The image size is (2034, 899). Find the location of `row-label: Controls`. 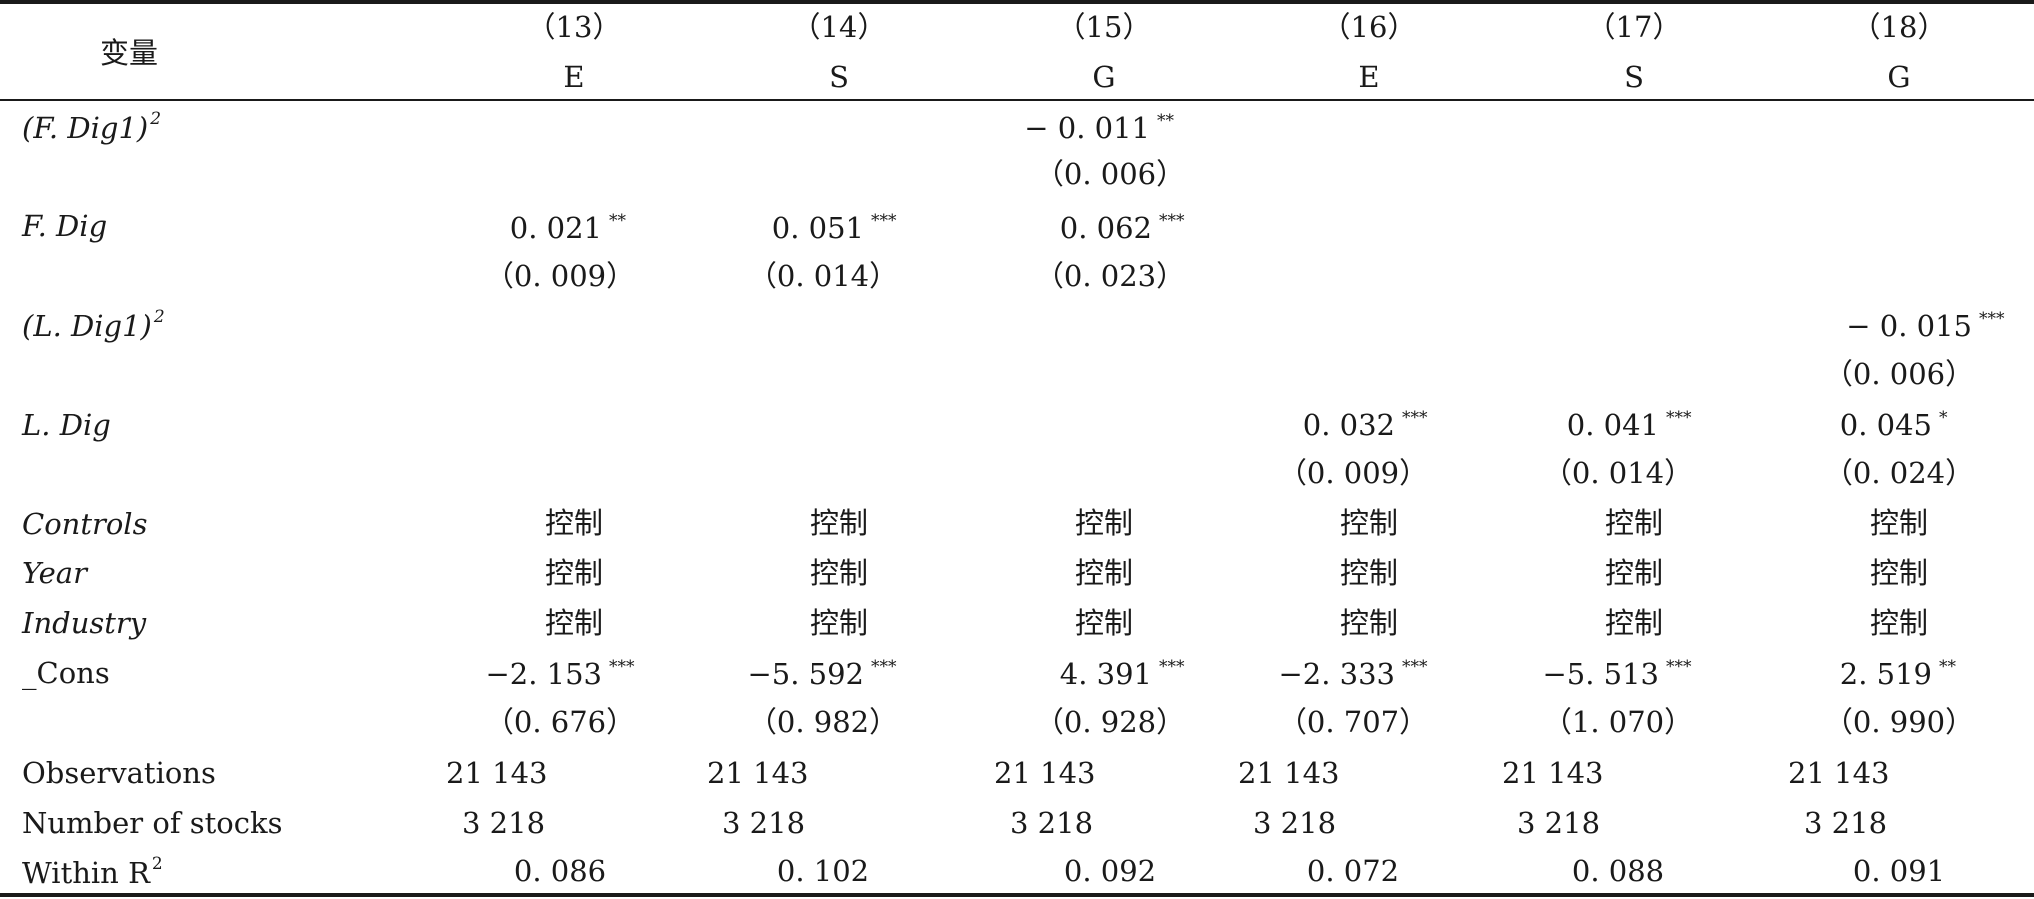

row-label: Controls is located at coordinates (85, 524).